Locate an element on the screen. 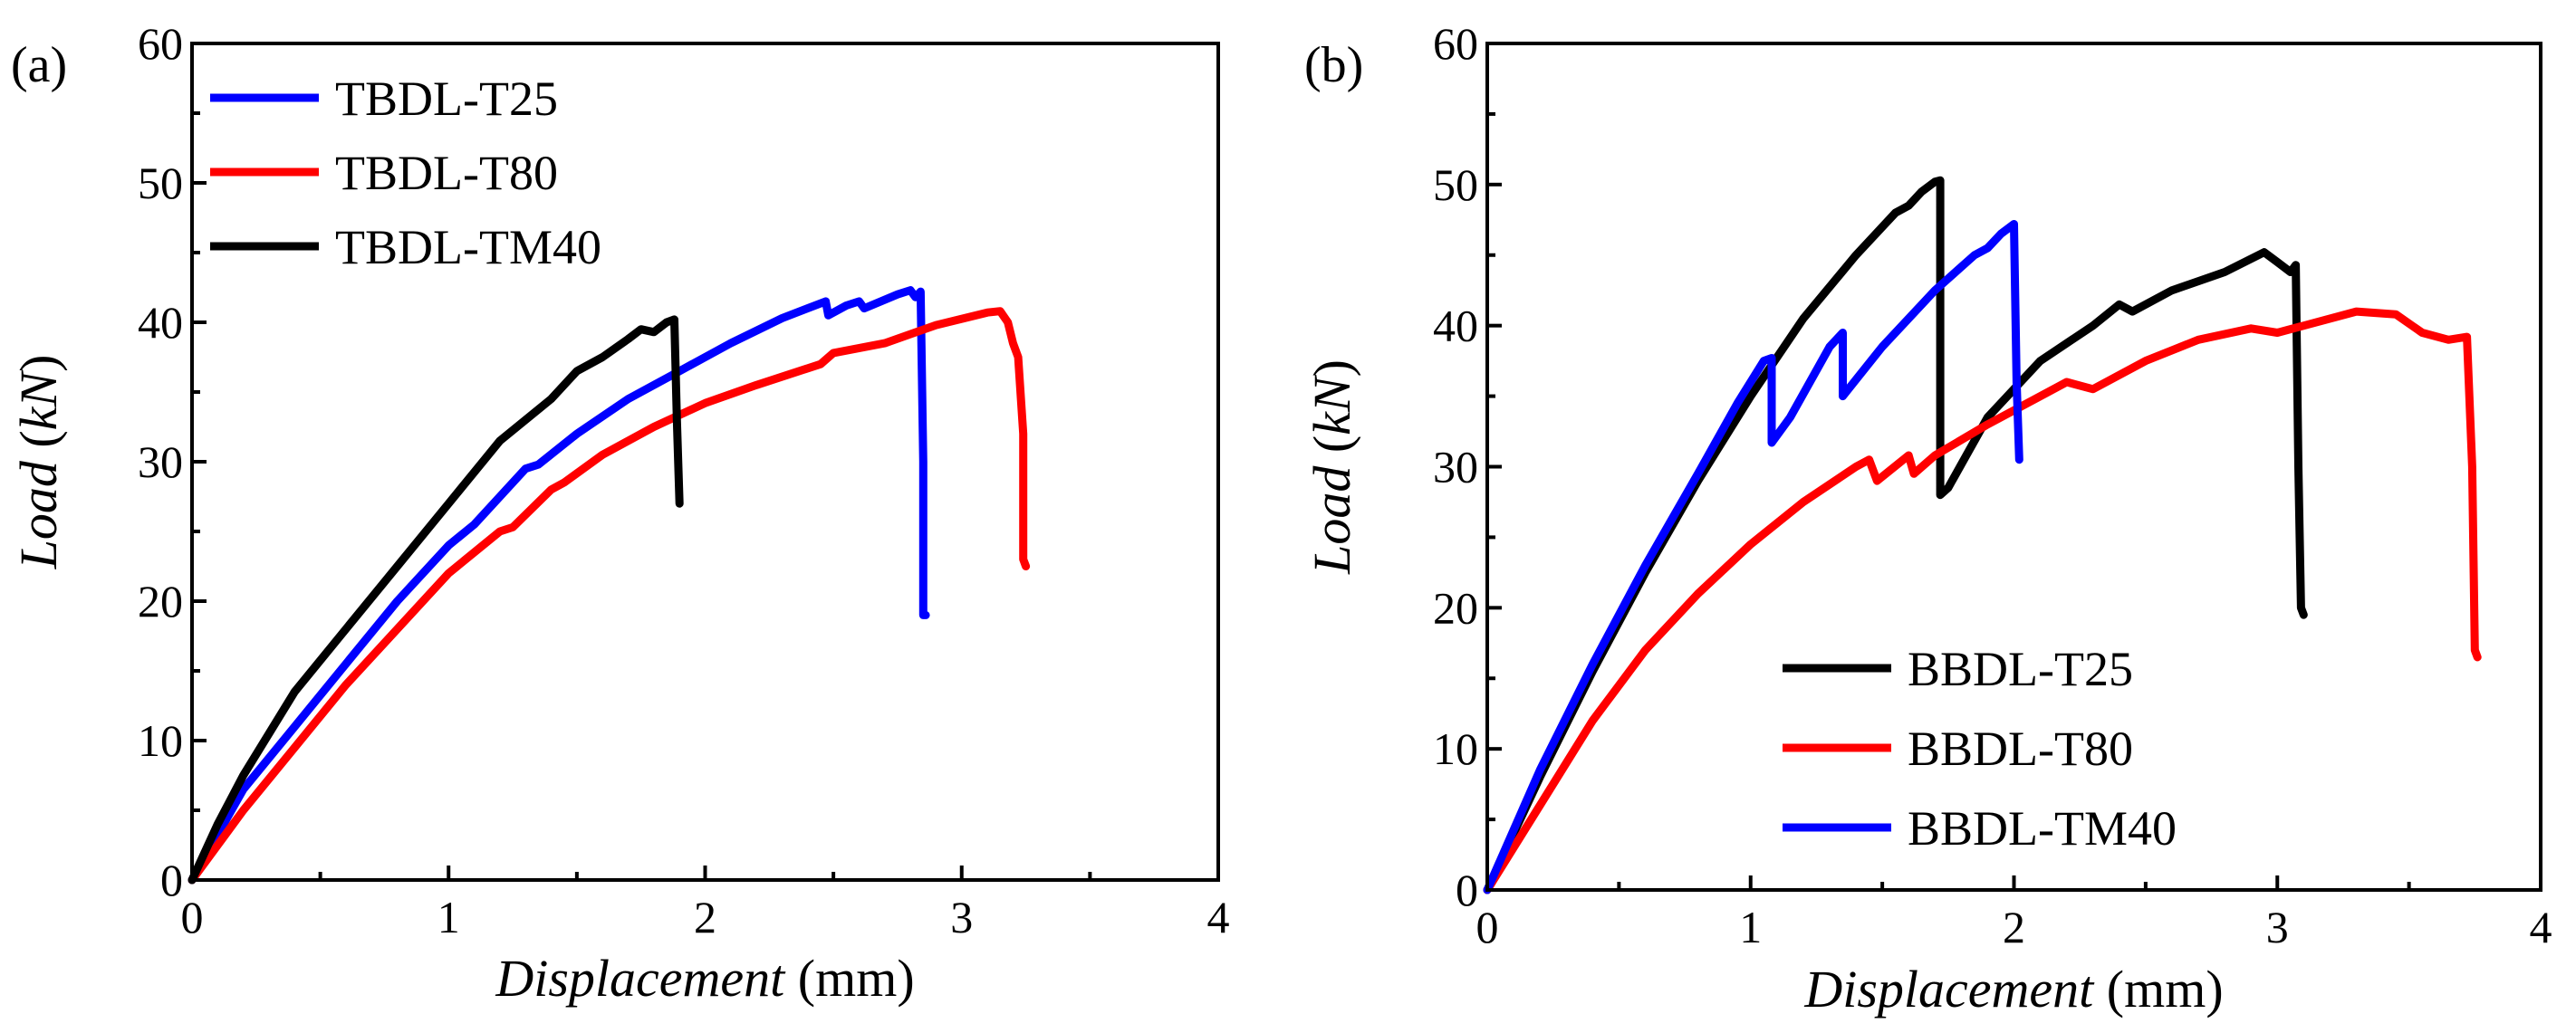 The height and width of the screenshot is (1033, 2576). legend-label: TBDL-T80 is located at coordinates (446, 173).